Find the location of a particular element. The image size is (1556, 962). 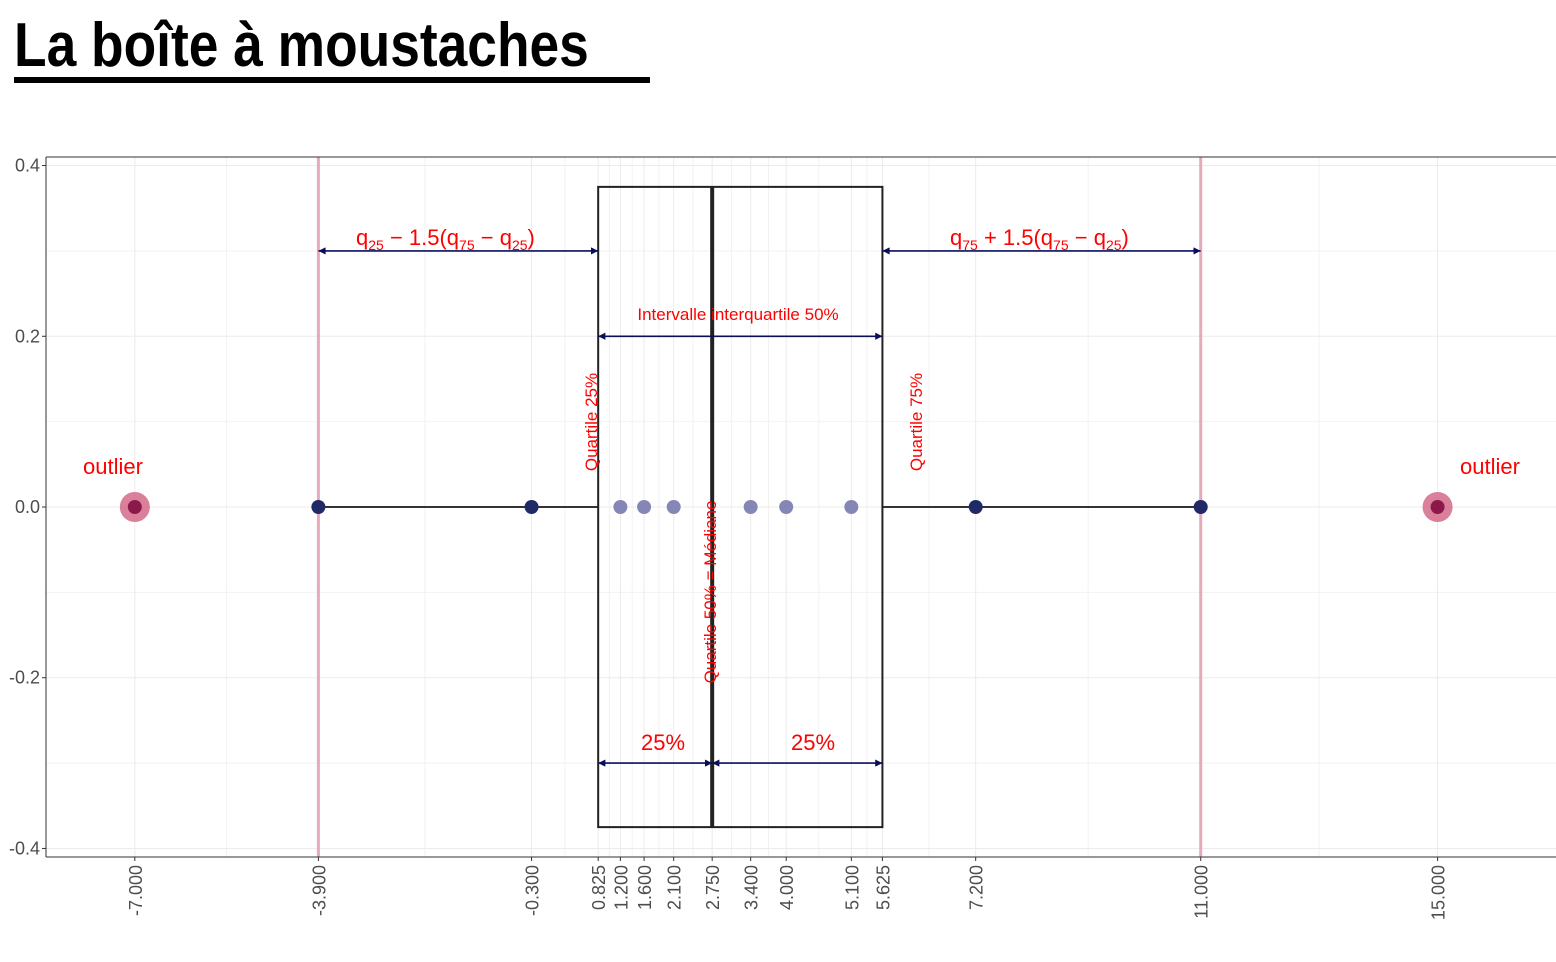

x-tick-label: 1.600 is located at coordinates (645, 887).